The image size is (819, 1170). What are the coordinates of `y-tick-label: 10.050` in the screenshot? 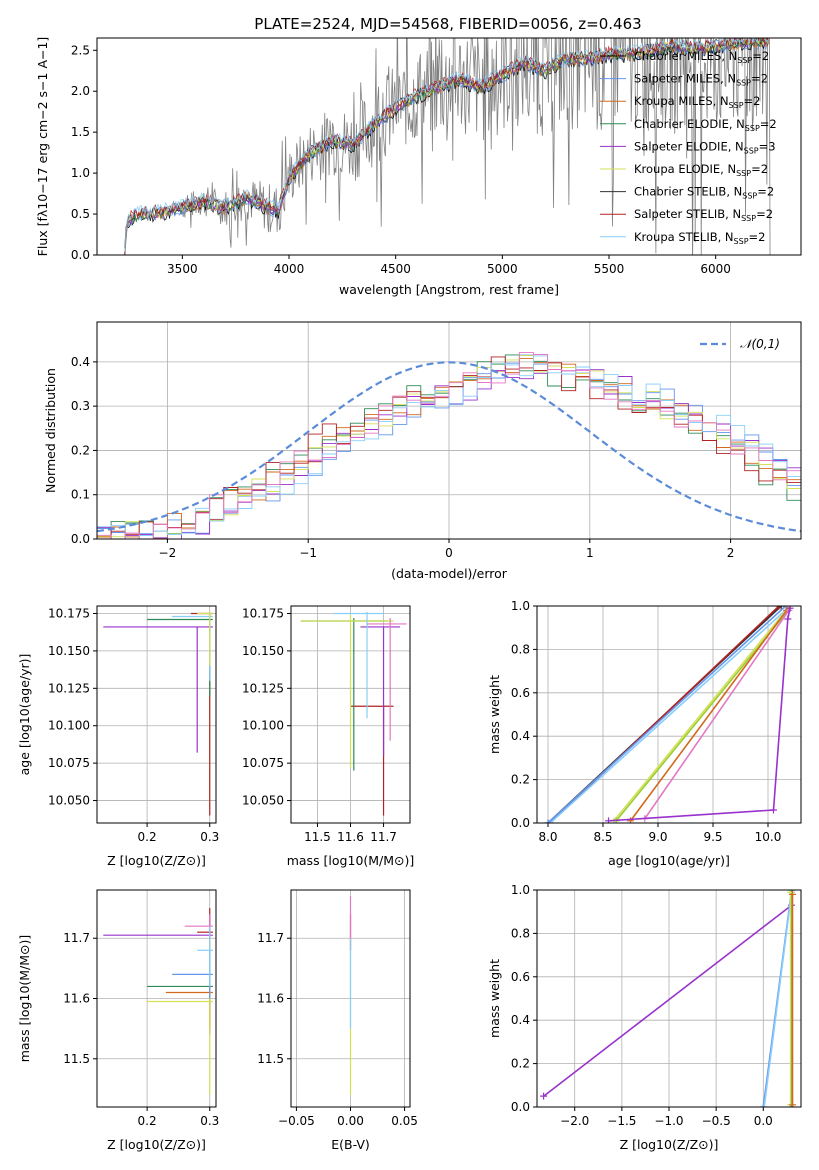 It's located at (69, 801).